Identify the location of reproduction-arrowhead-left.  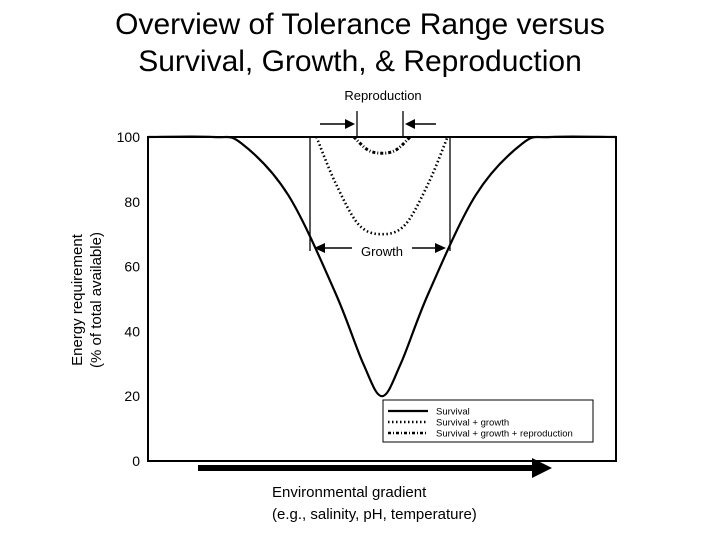
(350, 124).